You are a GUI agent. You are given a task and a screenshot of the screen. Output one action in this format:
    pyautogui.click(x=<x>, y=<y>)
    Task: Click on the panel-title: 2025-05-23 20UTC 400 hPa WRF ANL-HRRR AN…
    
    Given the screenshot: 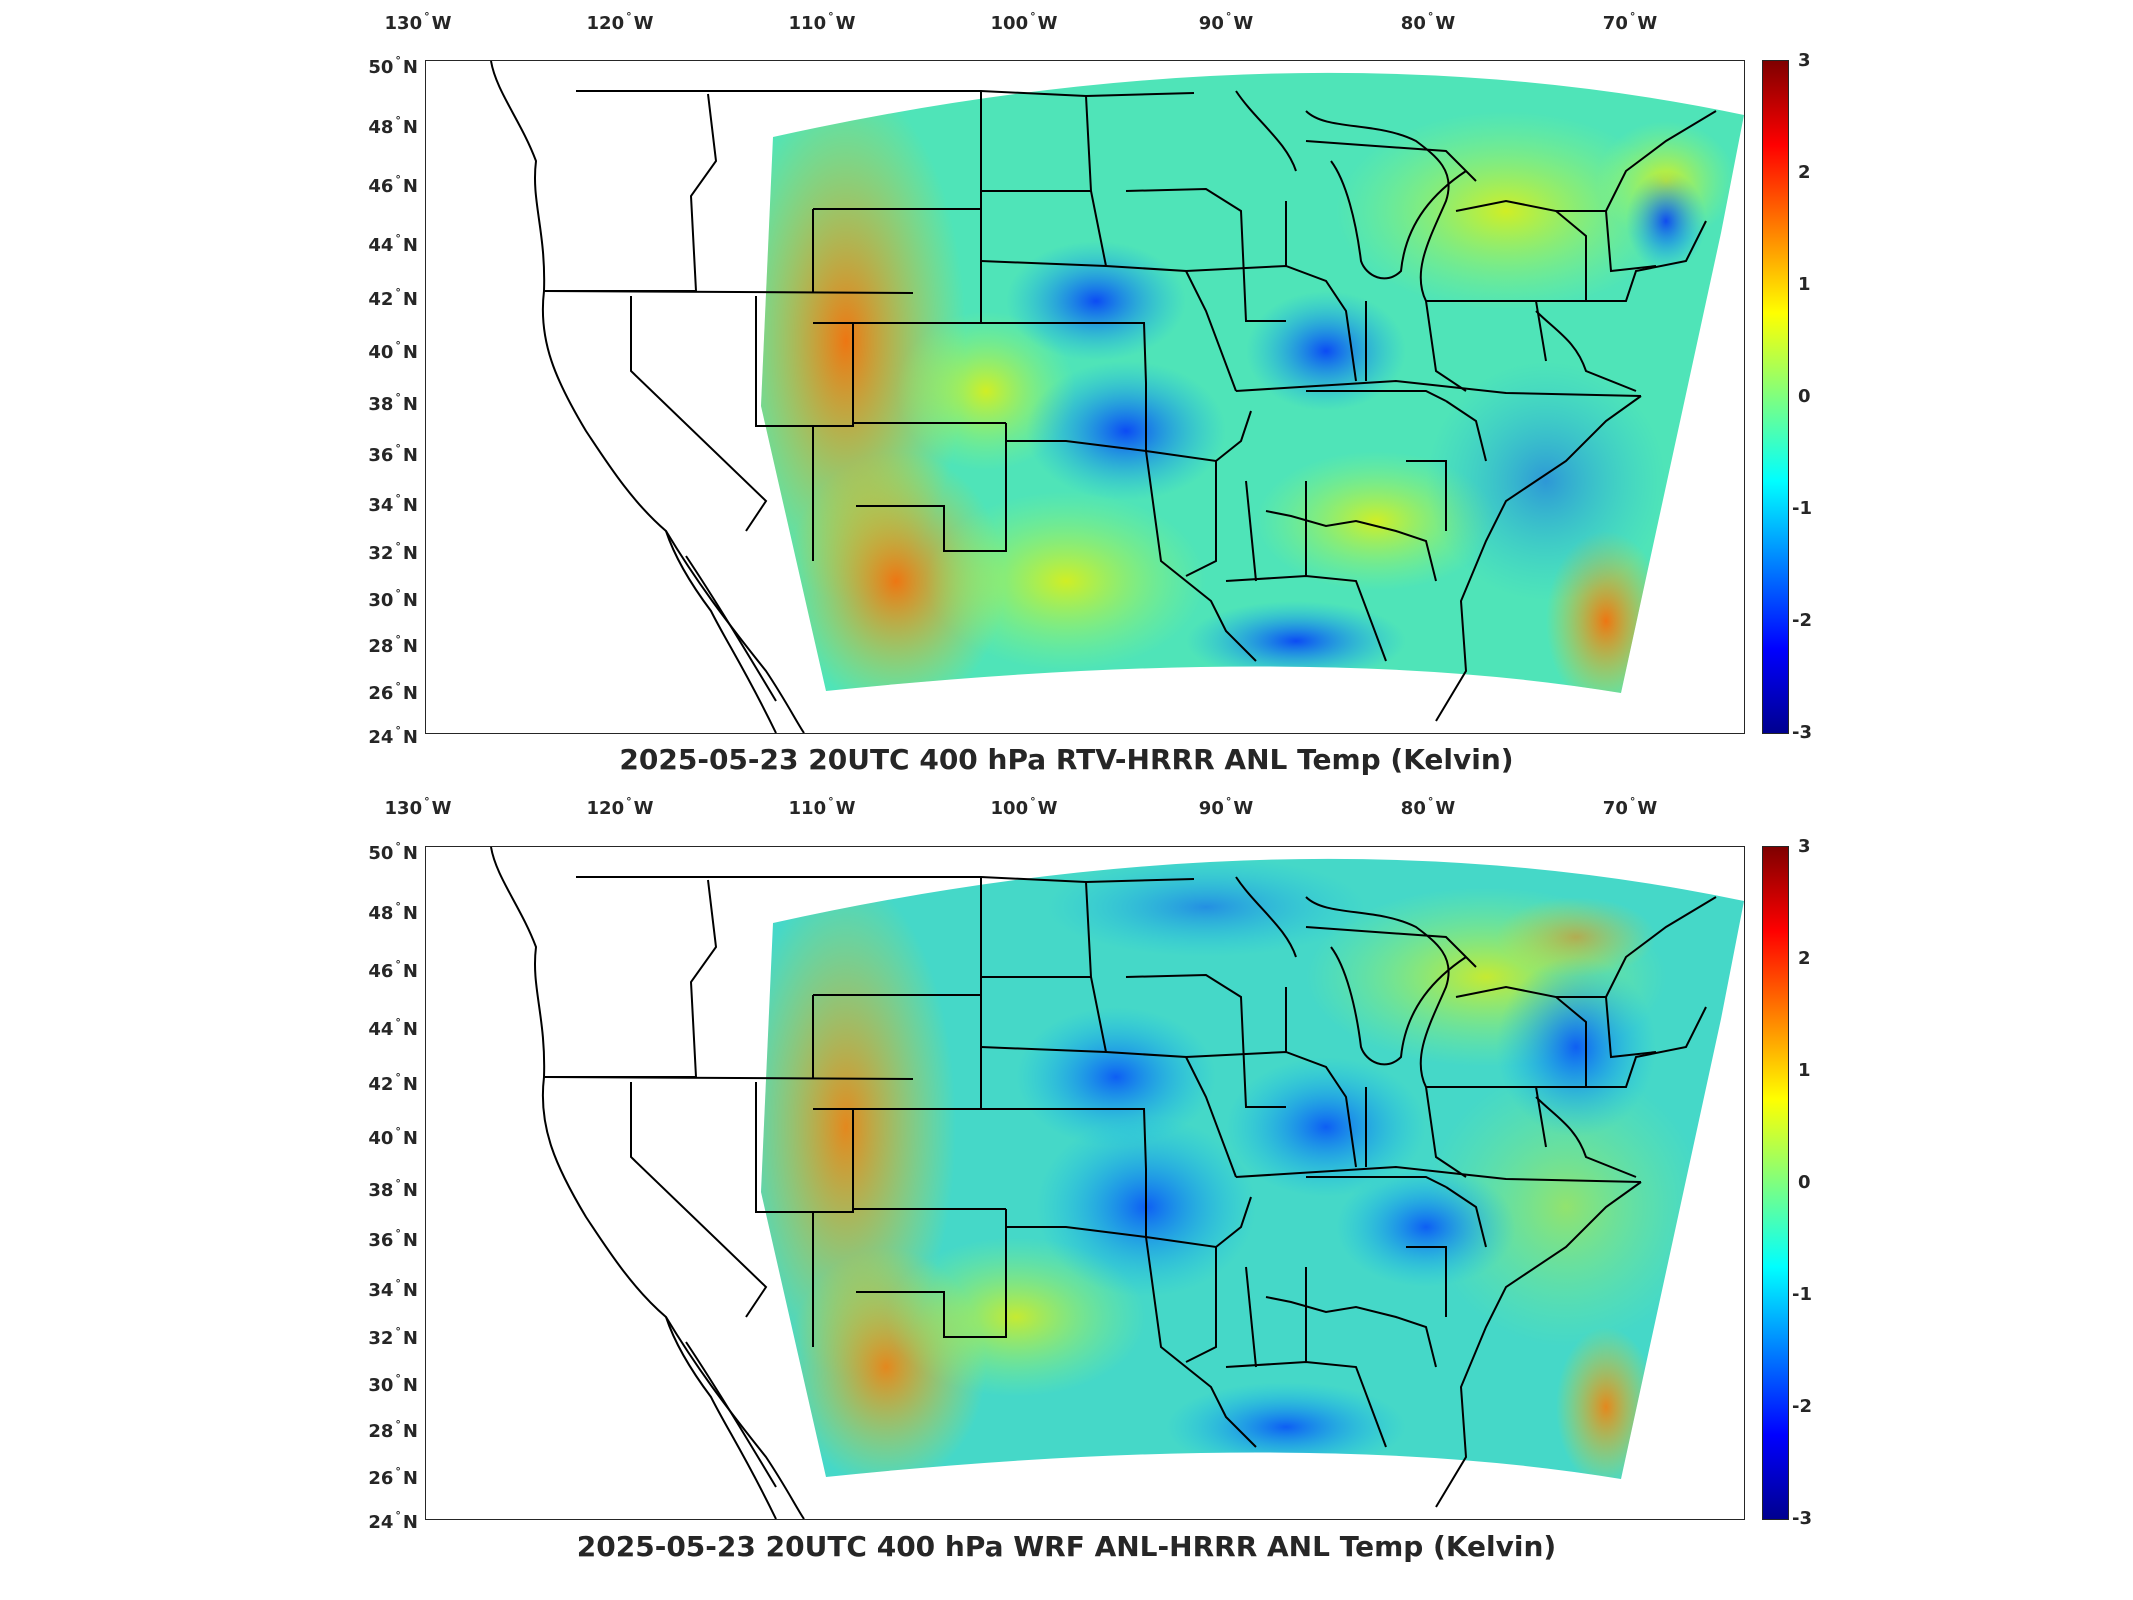 What is the action you would take?
    pyautogui.click(x=1066, y=1546)
    